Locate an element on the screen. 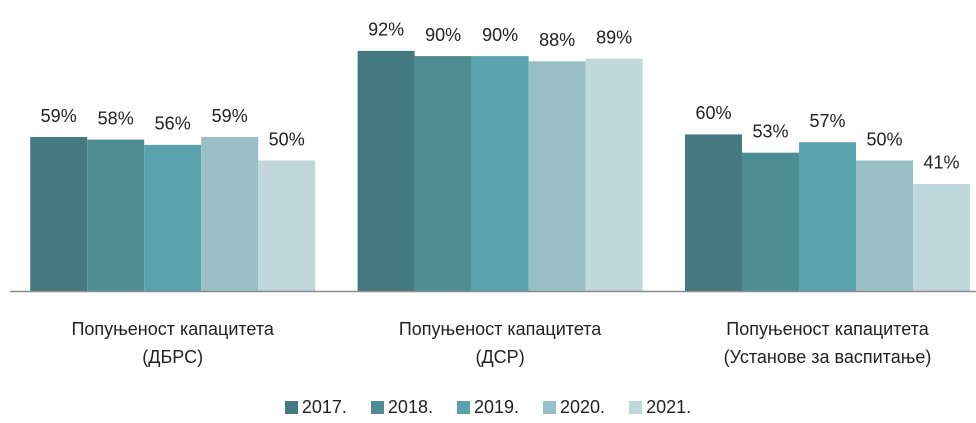 This screenshot has height=423, width=976. data-label: 60% is located at coordinates (713, 113).